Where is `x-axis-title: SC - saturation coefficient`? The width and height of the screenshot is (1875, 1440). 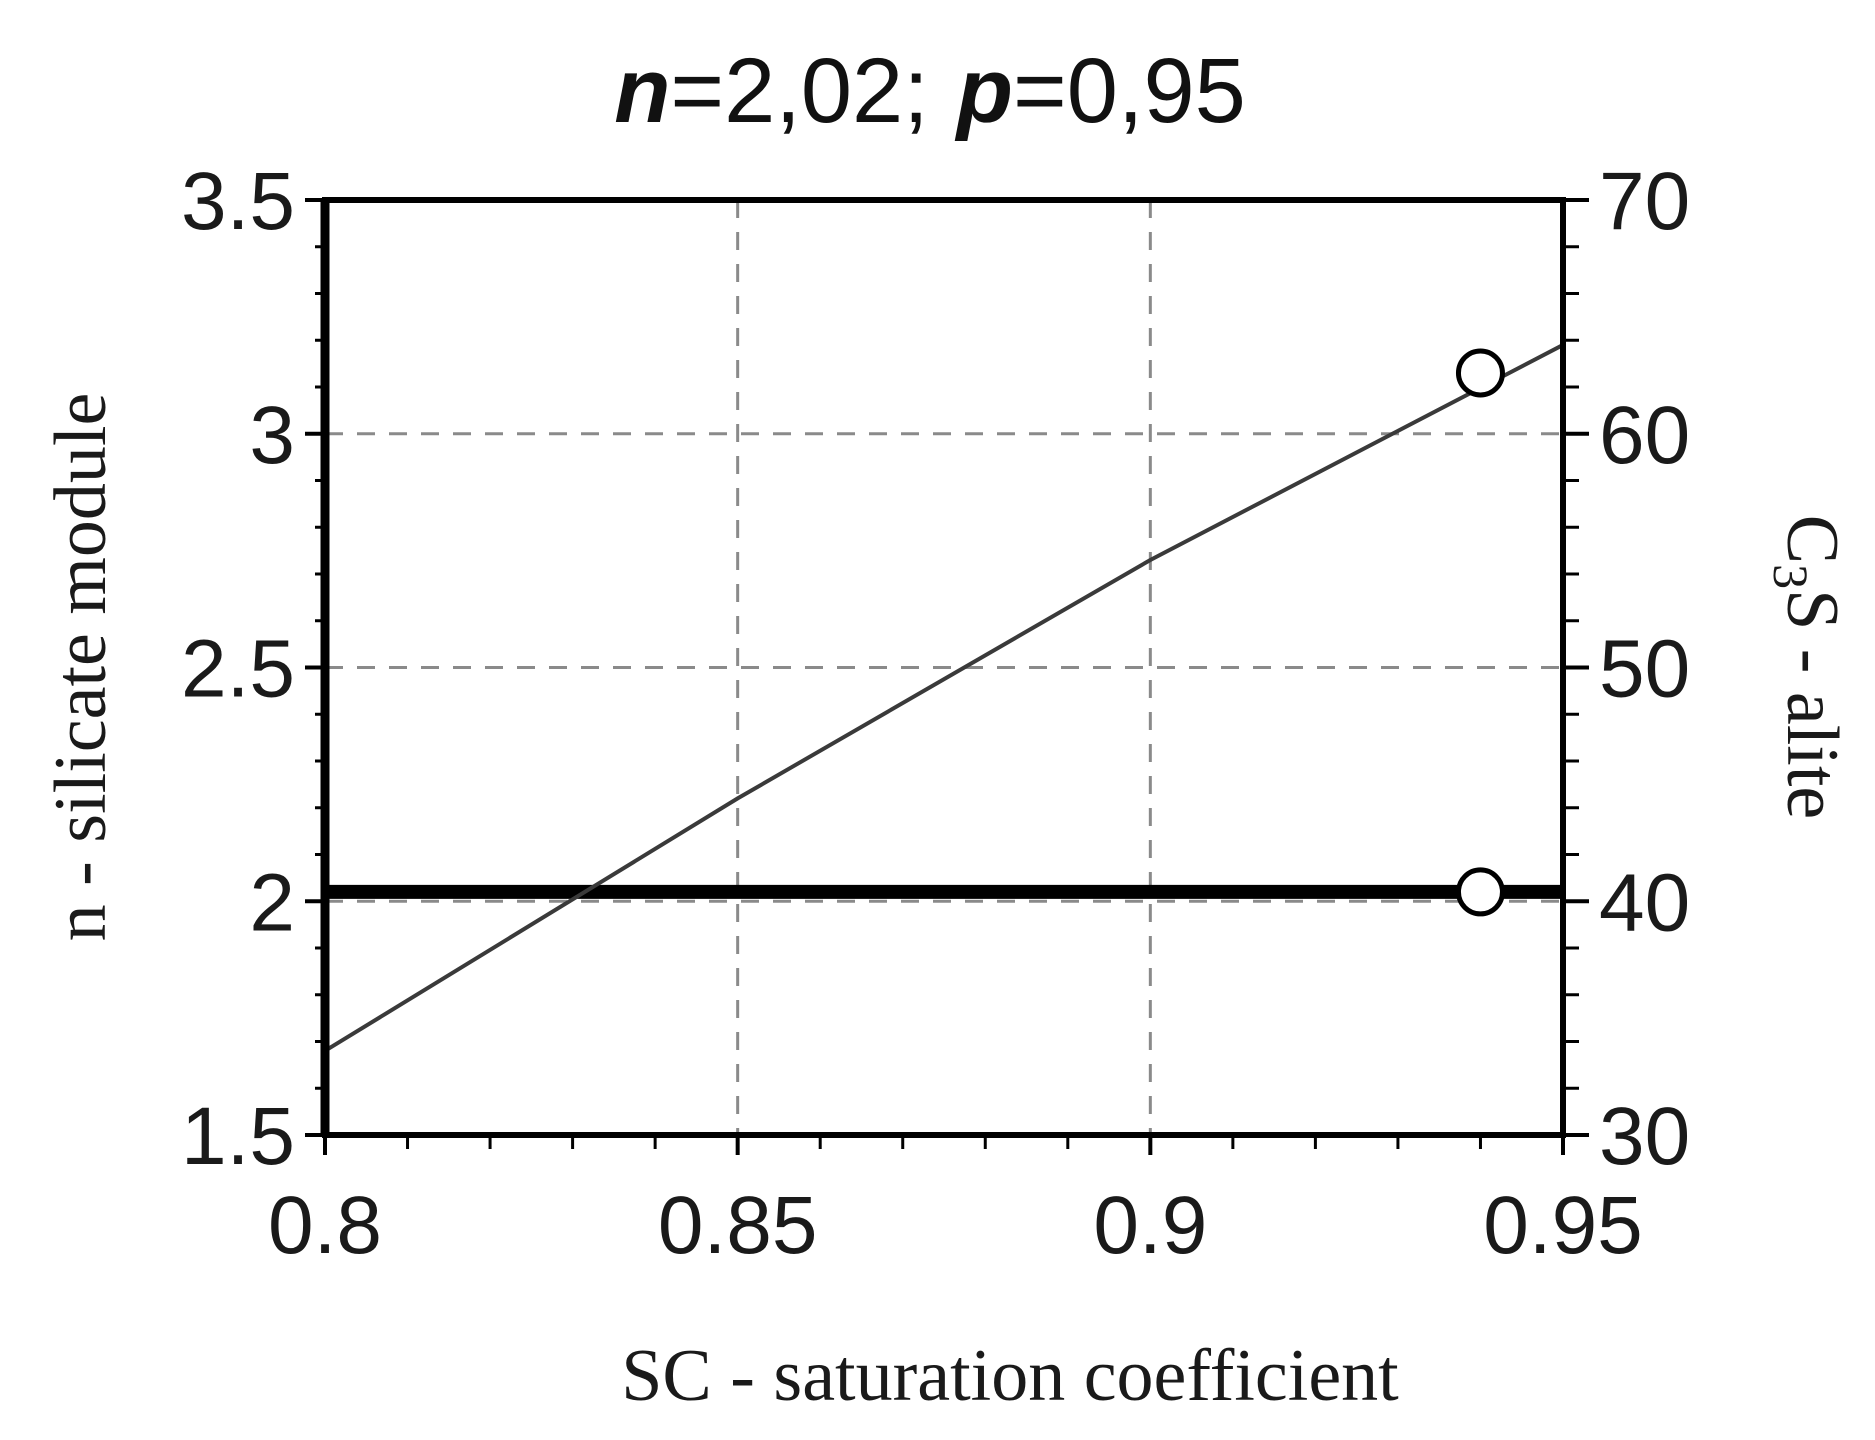 x-axis-title: SC - saturation coefficient is located at coordinates (1010, 1376).